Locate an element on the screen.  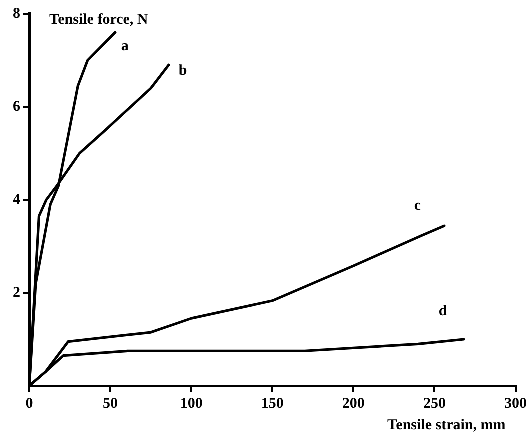
series-label: a is located at coordinates (125, 46).